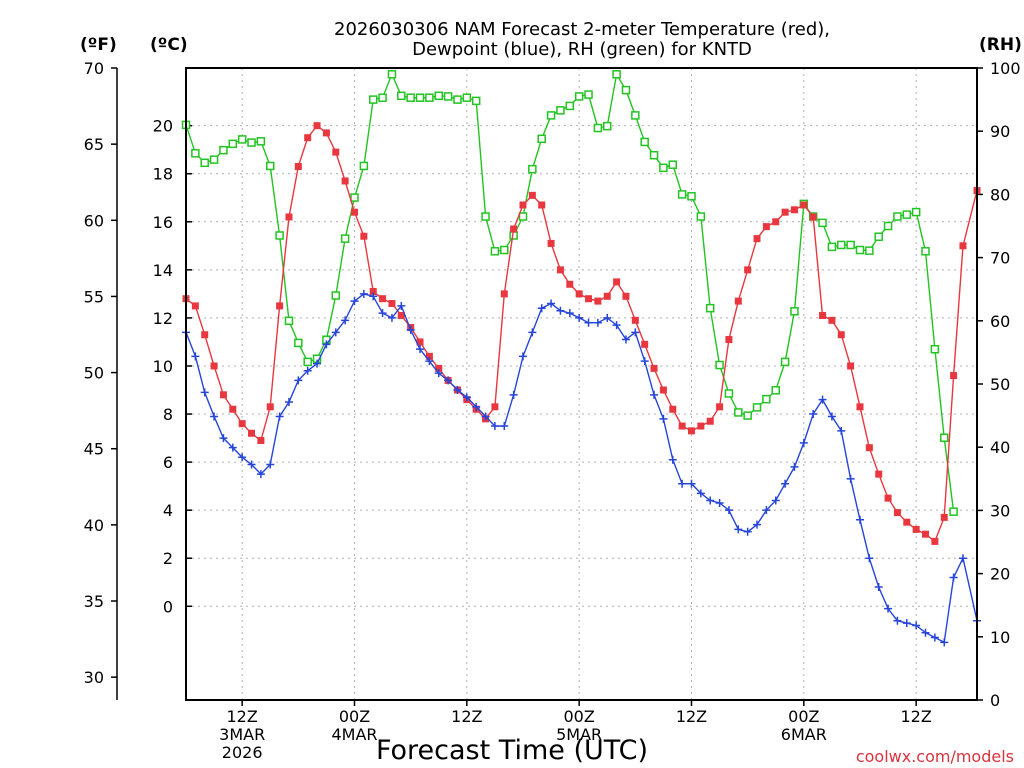  What do you see at coordinates (512, 750) in the screenshot?
I see `x-axis-title: Forecast Time (UTC)` at bounding box center [512, 750].